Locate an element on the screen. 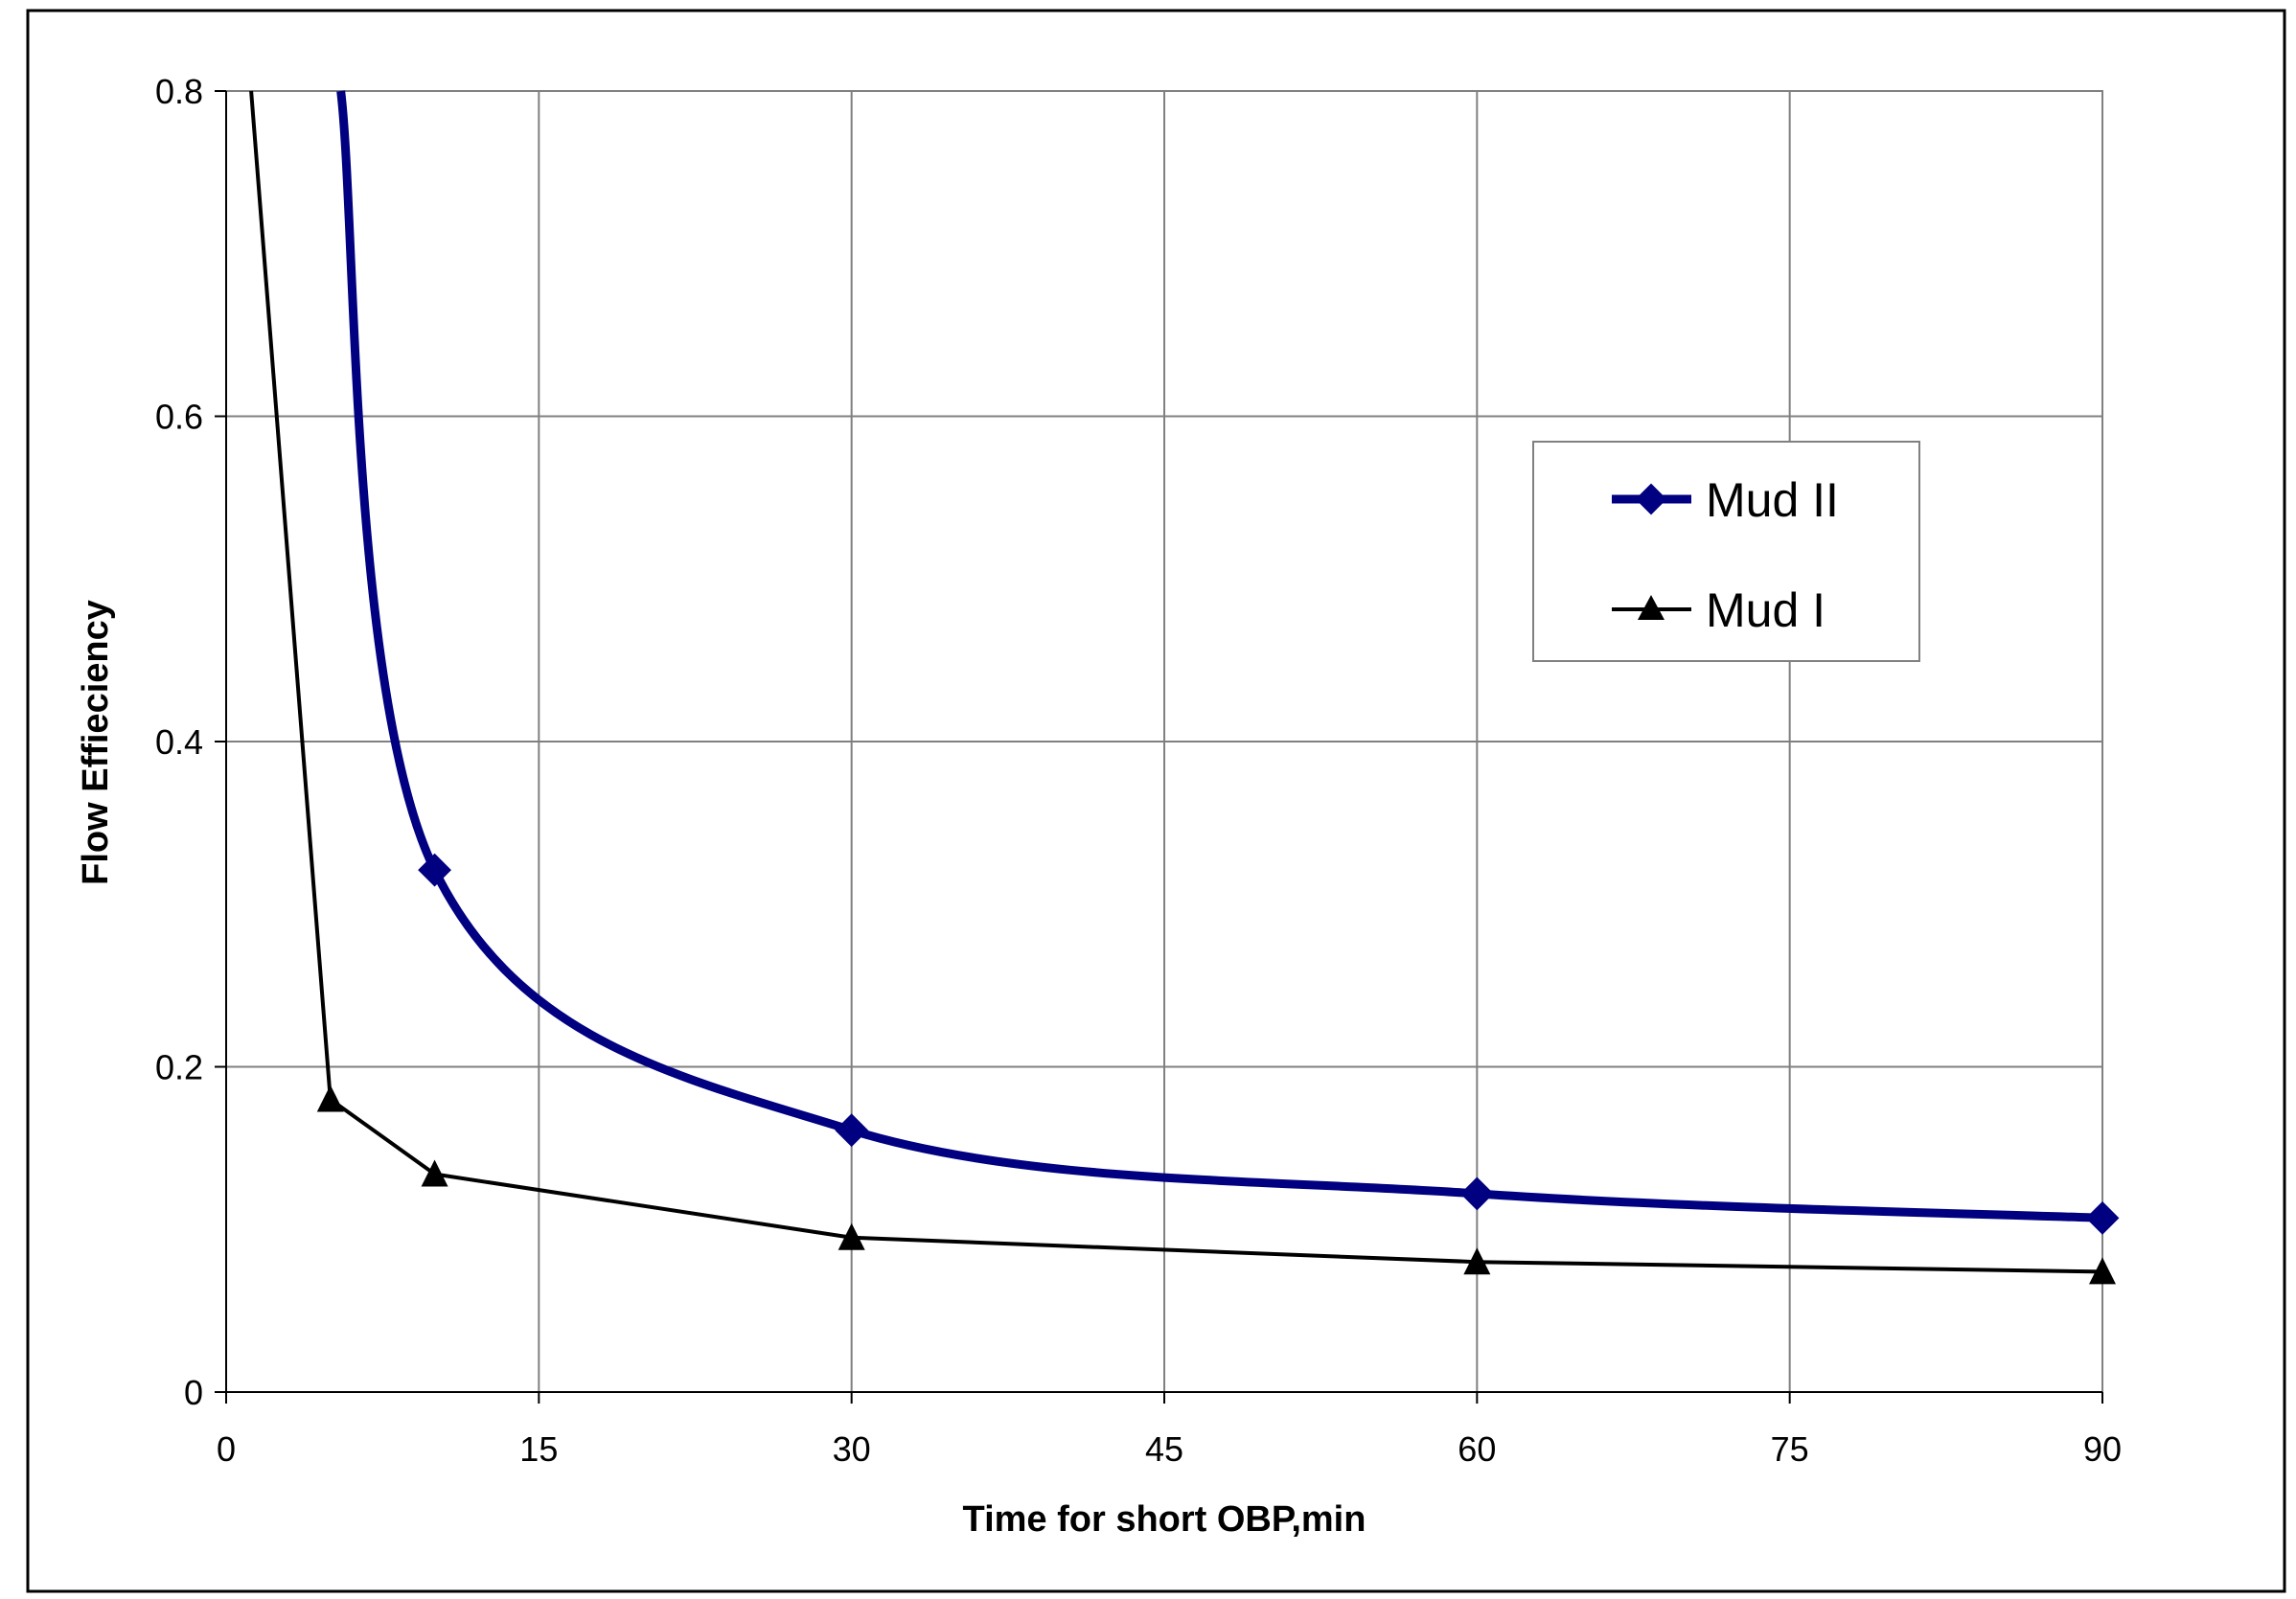 The image size is (2296, 1599). x-axis-title: Time for short OBP,min is located at coordinates (1164, 1520).